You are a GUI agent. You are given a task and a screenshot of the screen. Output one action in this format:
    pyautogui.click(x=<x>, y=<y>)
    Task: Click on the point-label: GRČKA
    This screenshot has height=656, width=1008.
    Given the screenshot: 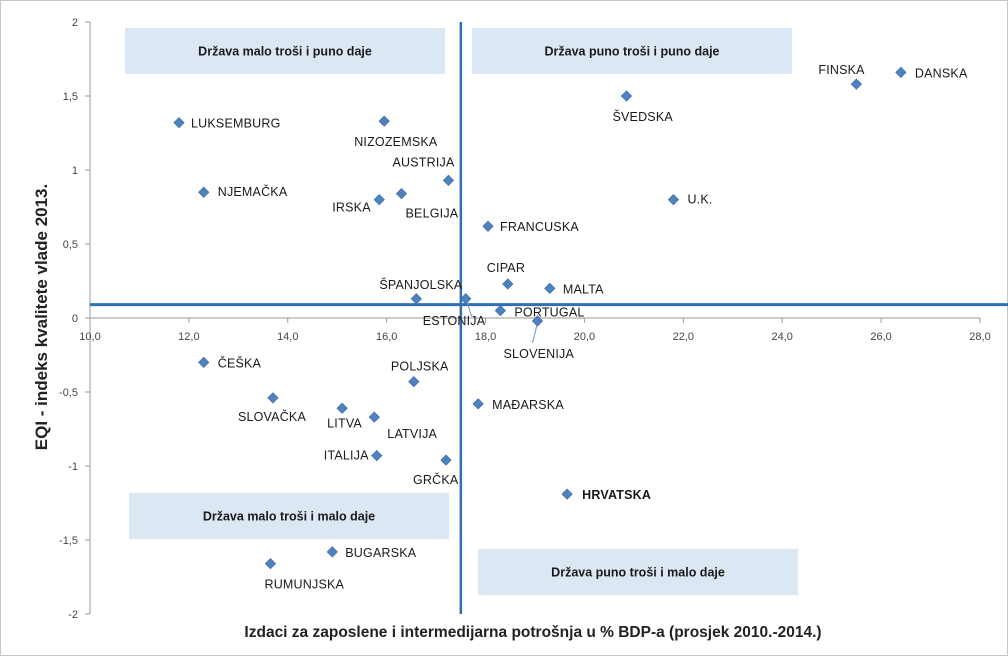 What is the action you would take?
    pyautogui.click(x=436, y=479)
    